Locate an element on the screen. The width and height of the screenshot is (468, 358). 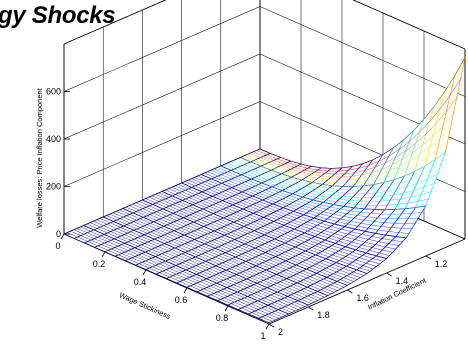
x-tick-label: 1 is located at coordinates (262, 336).